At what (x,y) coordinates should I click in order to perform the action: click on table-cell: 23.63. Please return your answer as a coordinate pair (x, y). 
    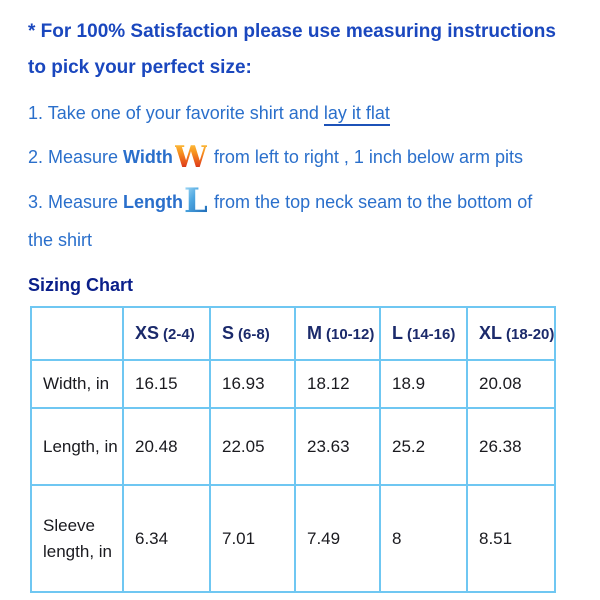
    Looking at the image, I should click on (337, 446).